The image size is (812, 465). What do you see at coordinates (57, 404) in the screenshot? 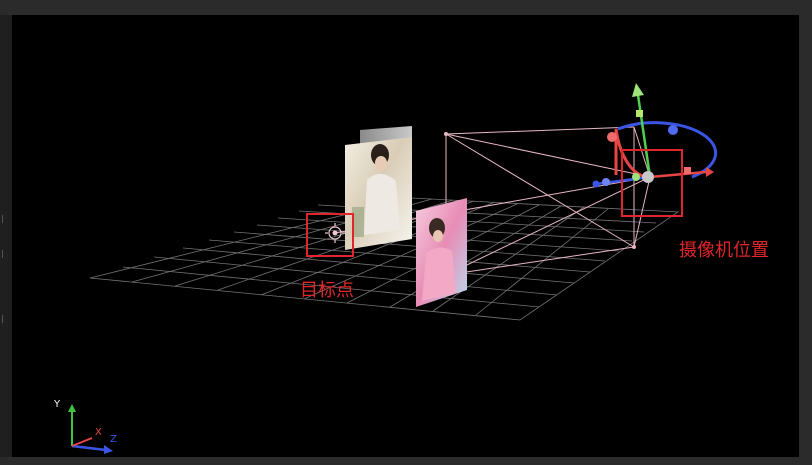
I see `axis-y-label: Y` at bounding box center [57, 404].